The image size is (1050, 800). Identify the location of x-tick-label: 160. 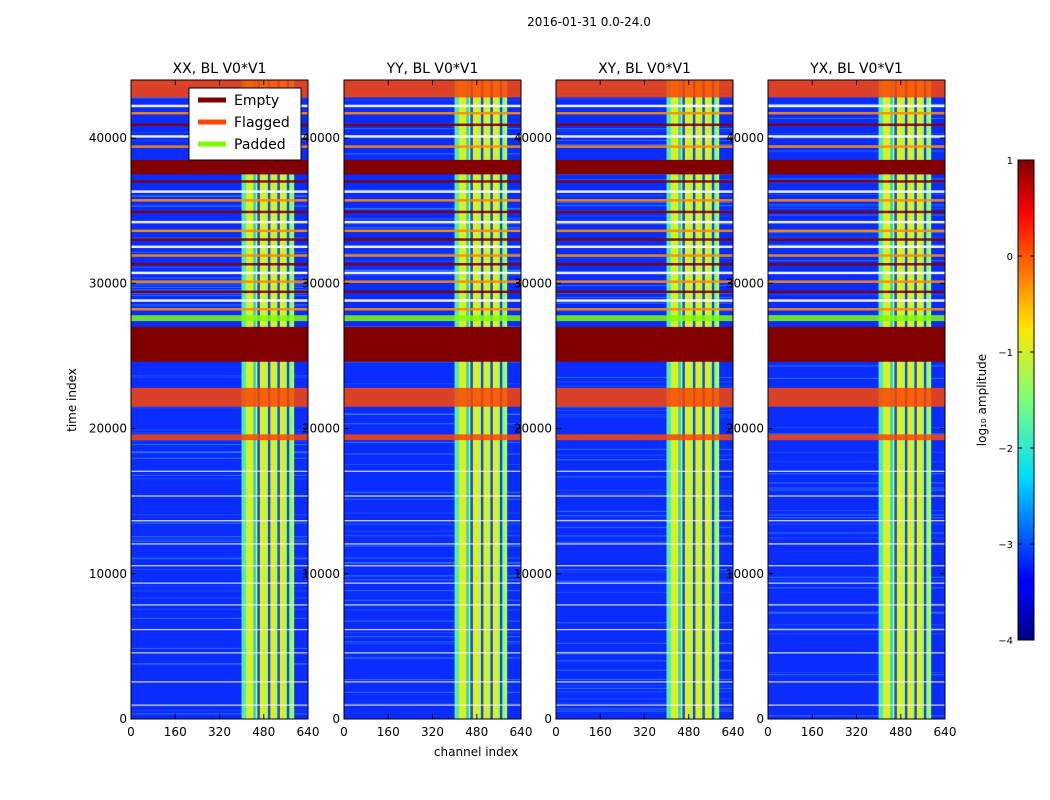
(175, 732).